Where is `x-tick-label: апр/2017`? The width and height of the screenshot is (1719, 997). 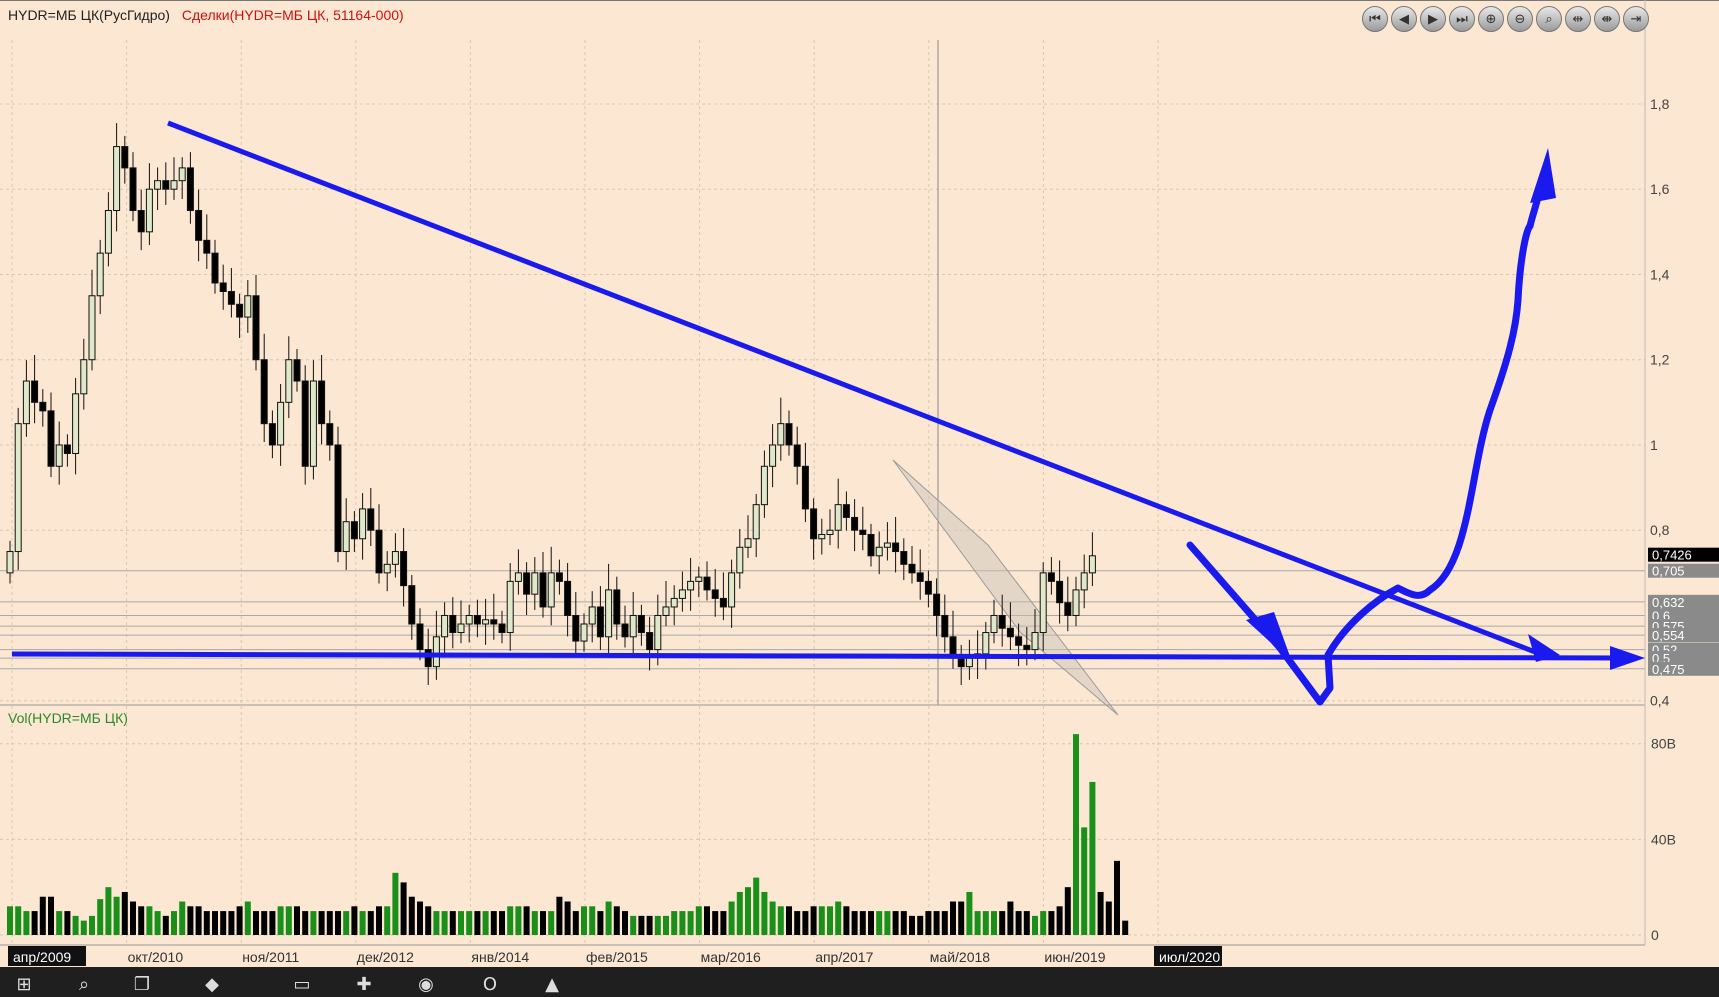 x-tick-label: апр/2017 is located at coordinates (844, 957).